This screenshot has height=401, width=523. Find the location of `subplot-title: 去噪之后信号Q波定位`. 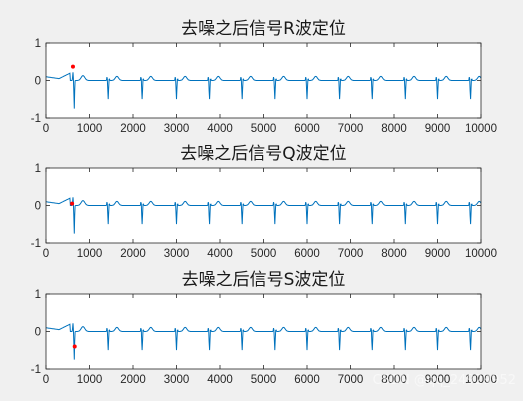

subplot-title: 去噪之后信号Q波定位 is located at coordinates (263, 154).